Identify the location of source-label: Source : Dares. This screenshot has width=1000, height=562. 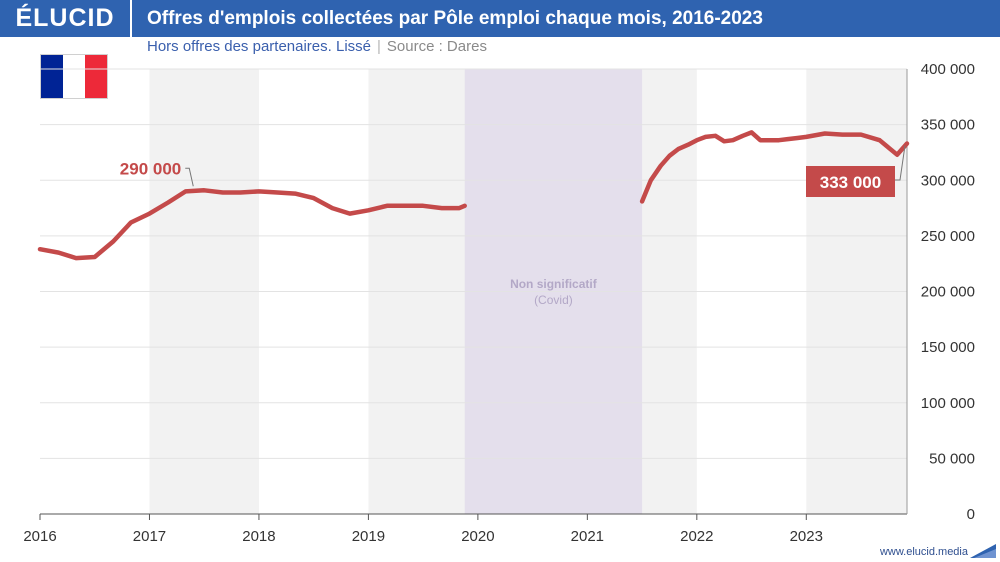
(436, 46).